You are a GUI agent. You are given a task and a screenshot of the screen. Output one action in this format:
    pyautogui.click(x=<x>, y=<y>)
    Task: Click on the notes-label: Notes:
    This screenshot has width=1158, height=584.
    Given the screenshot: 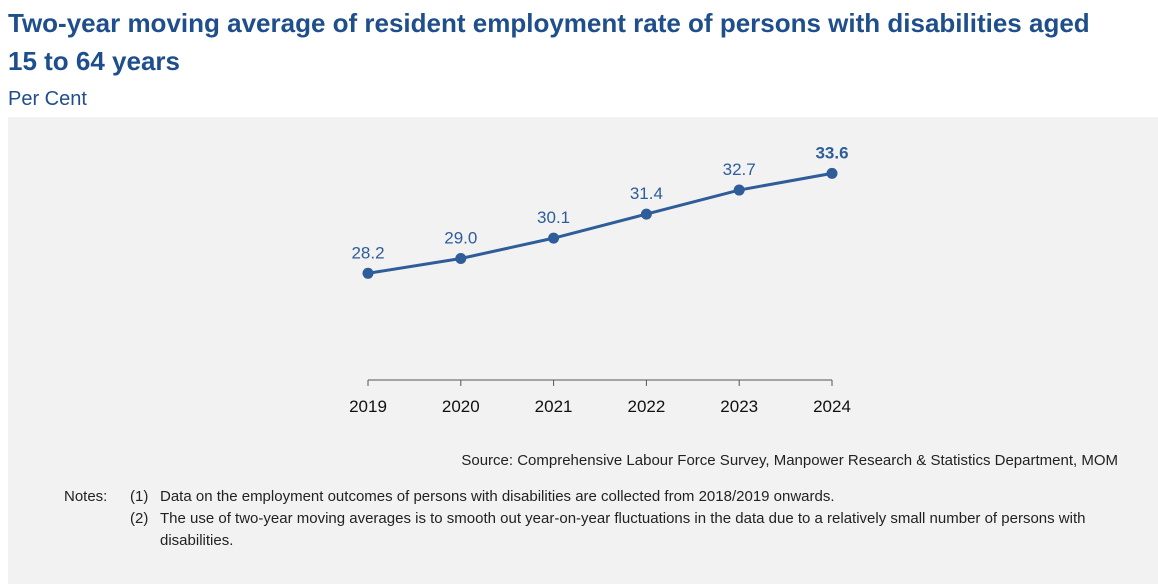 What is the action you would take?
    pyautogui.click(x=86, y=496)
    